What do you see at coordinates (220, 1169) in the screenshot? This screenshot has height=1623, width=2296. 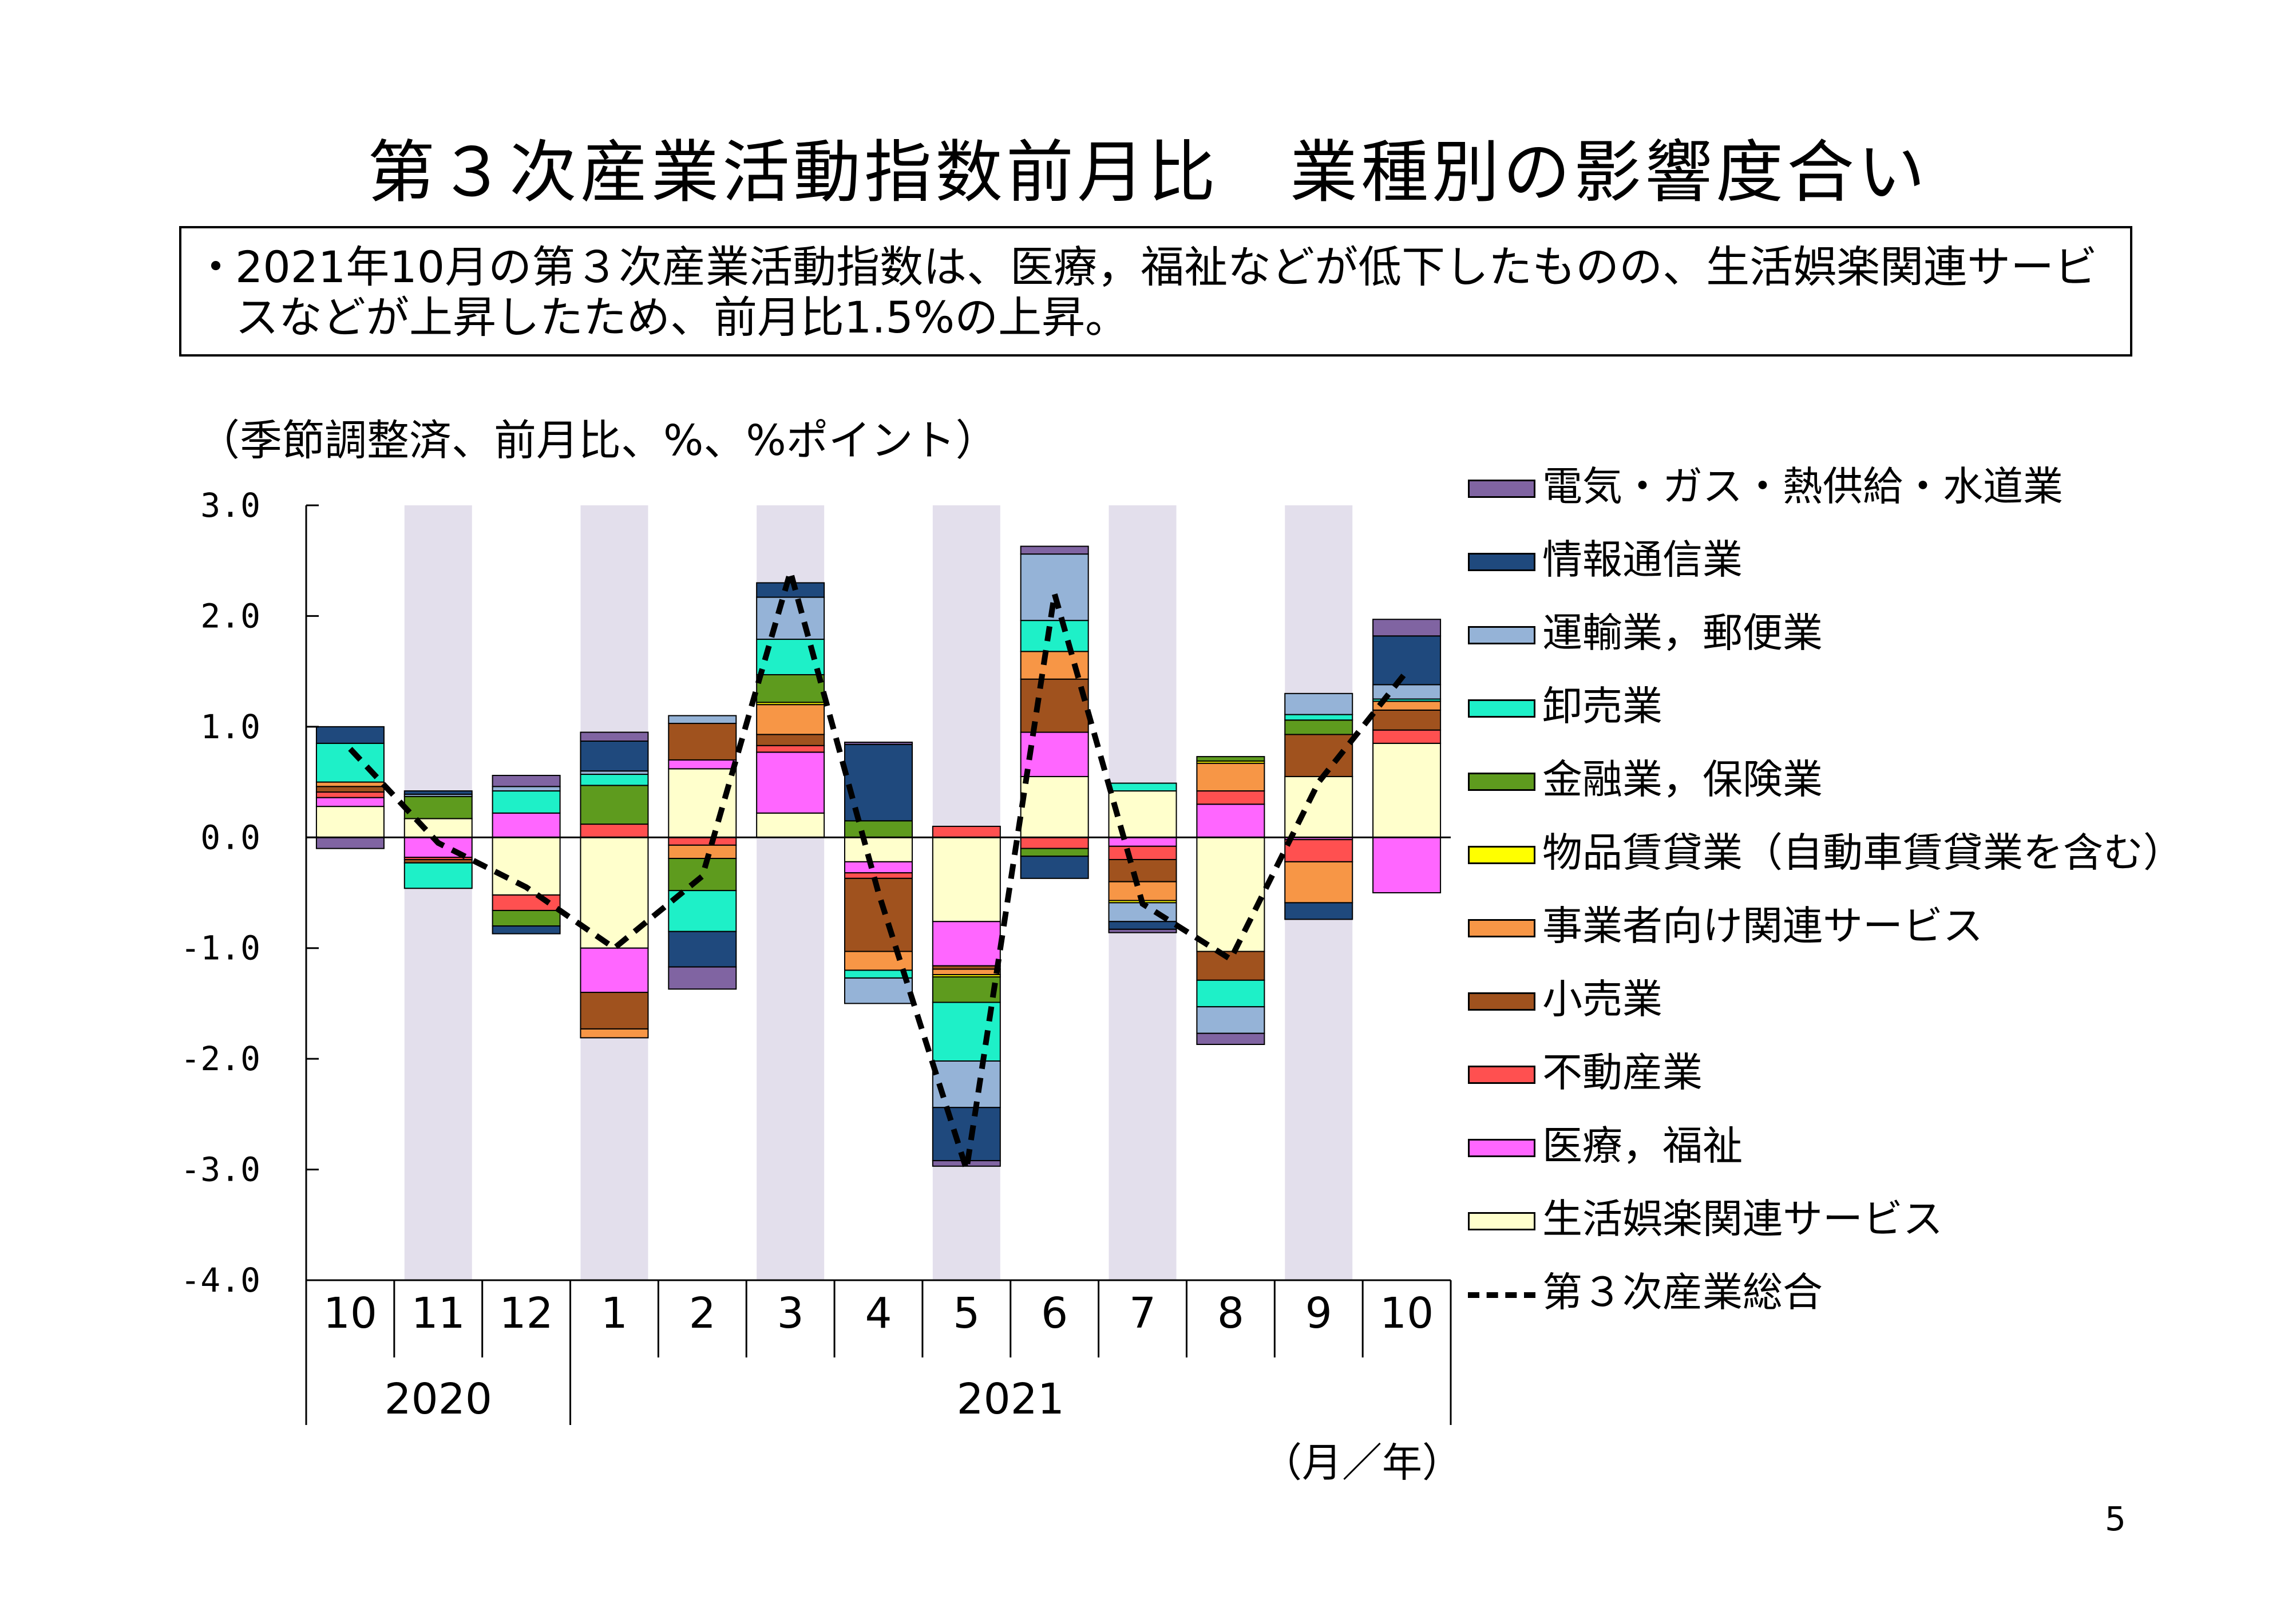 I see `y-tick-label: -3.0` at bounding box center [220, 1169].